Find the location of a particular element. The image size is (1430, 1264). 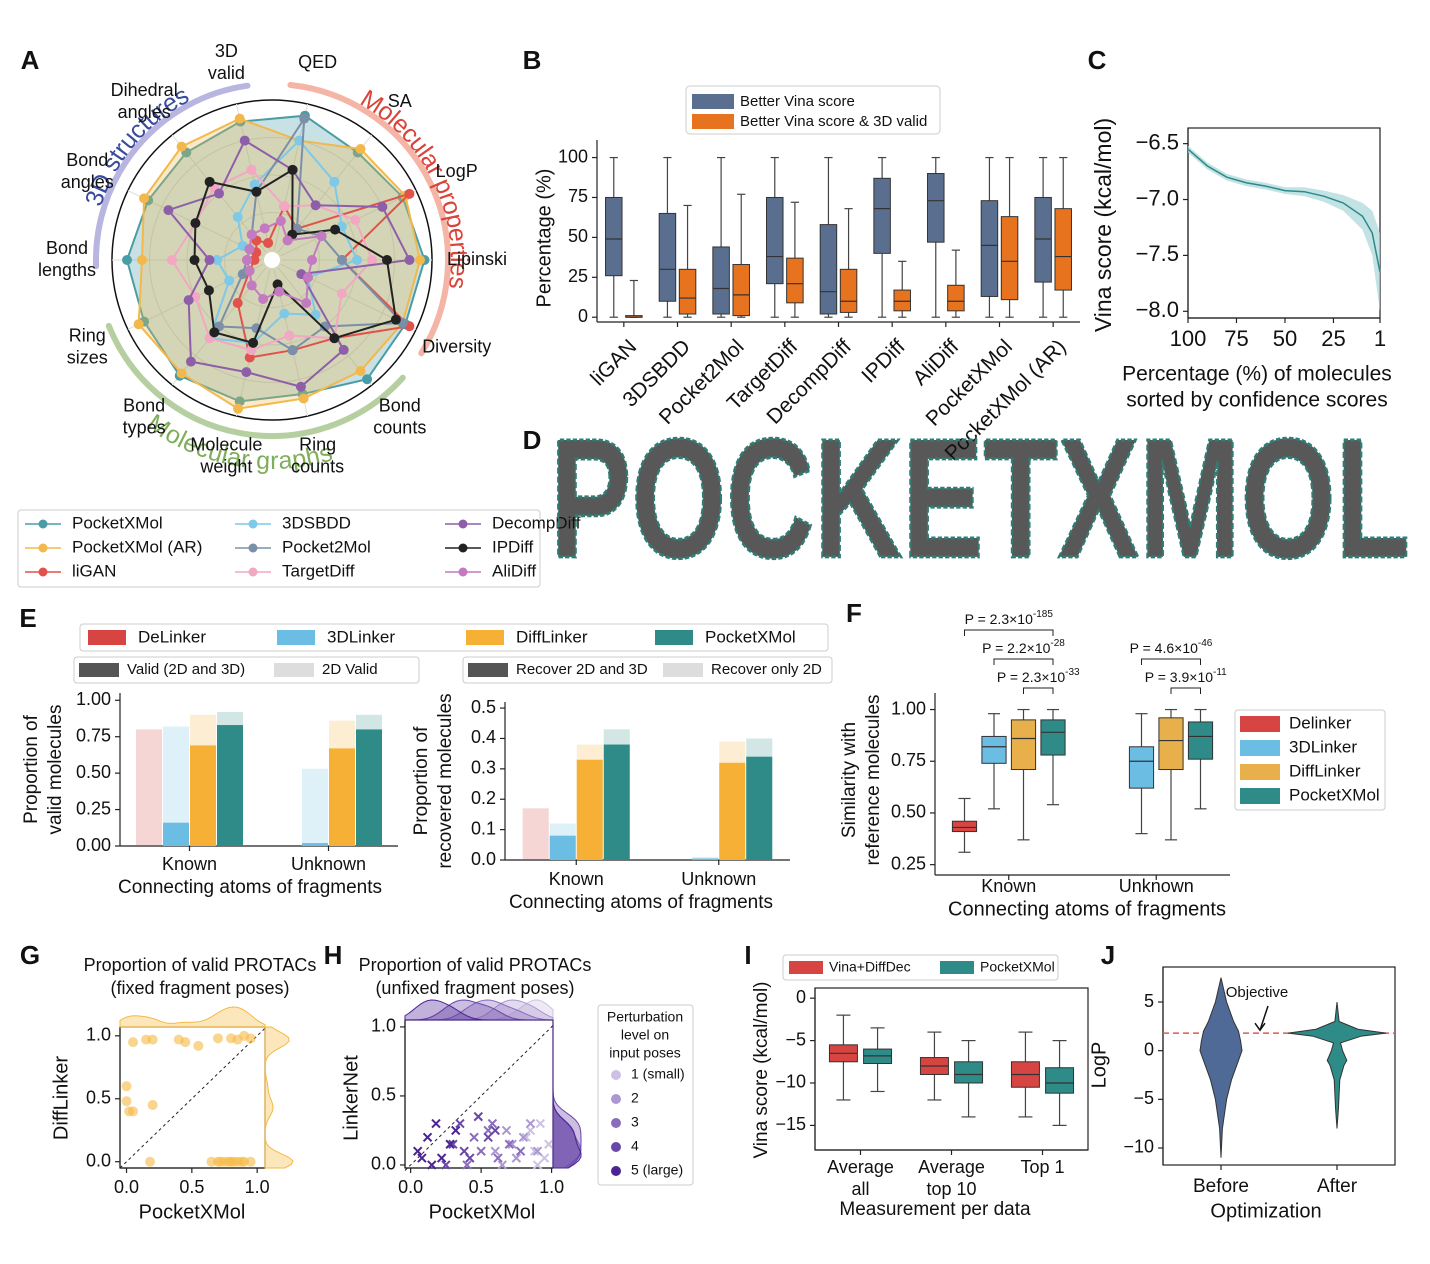

violin is located at coordinates (1337, 1065).